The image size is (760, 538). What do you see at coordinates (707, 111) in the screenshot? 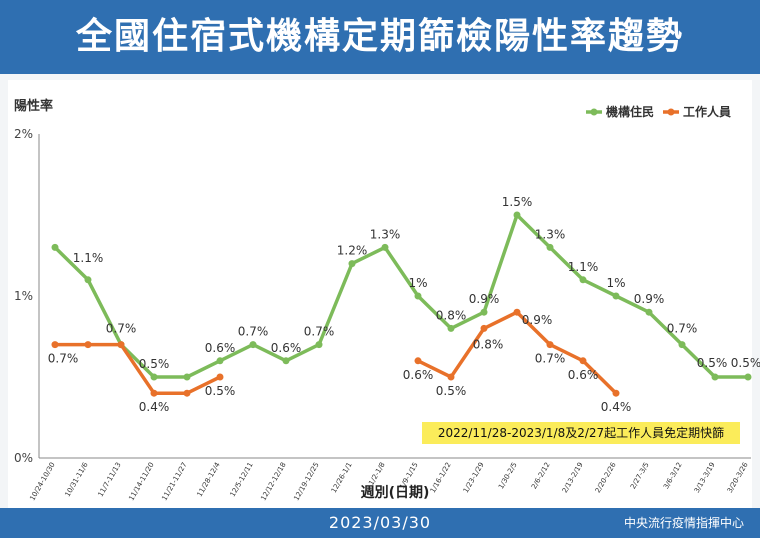
I see `legend-label-staff: 工作人員` at bounding box center [707, 111].